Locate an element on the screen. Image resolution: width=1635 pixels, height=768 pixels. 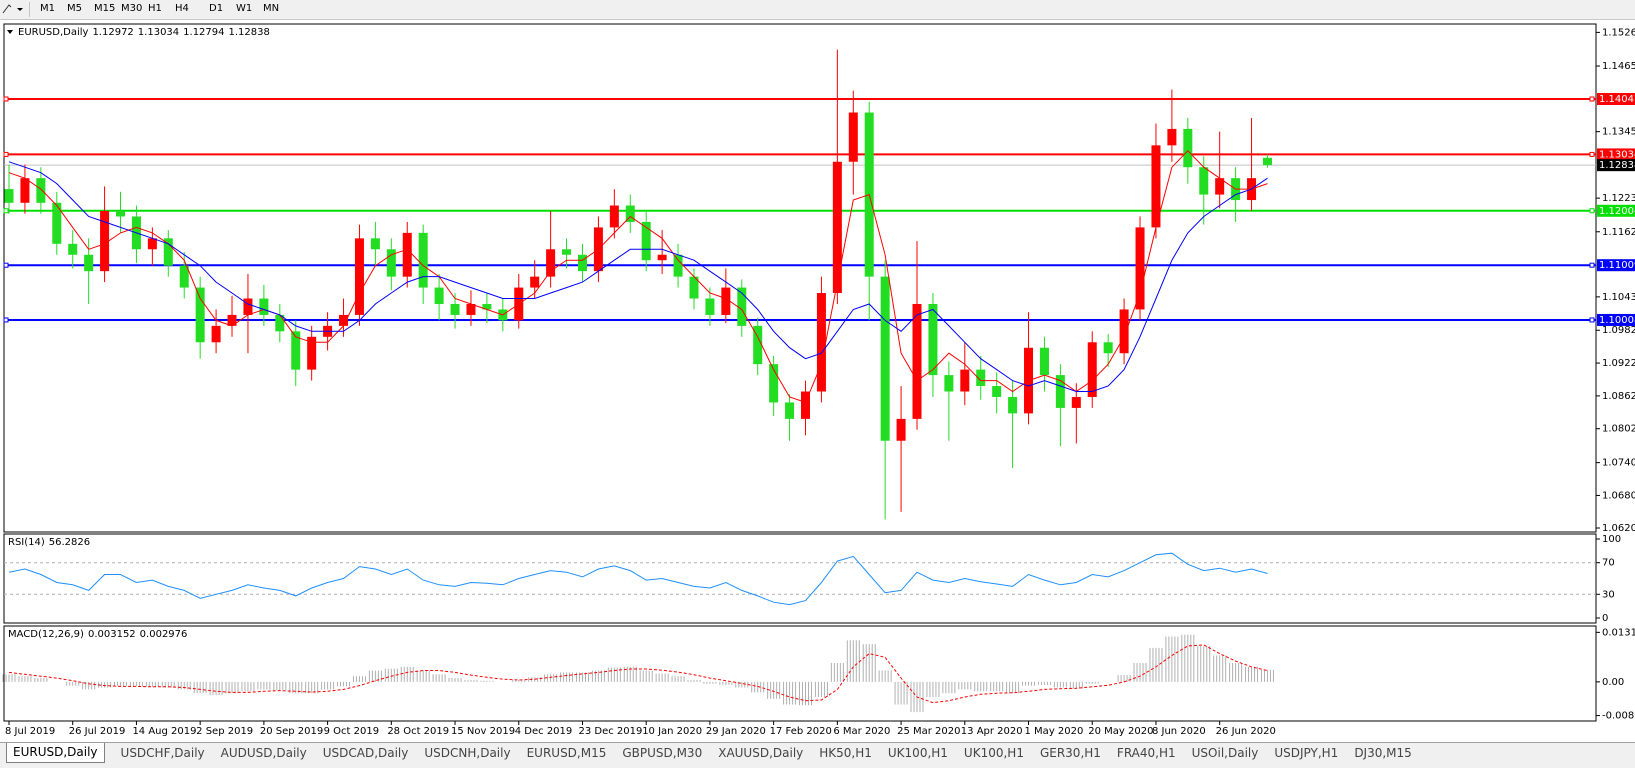
symbol-tab: USDCNH,Daily is located at coordinates (467, 753).